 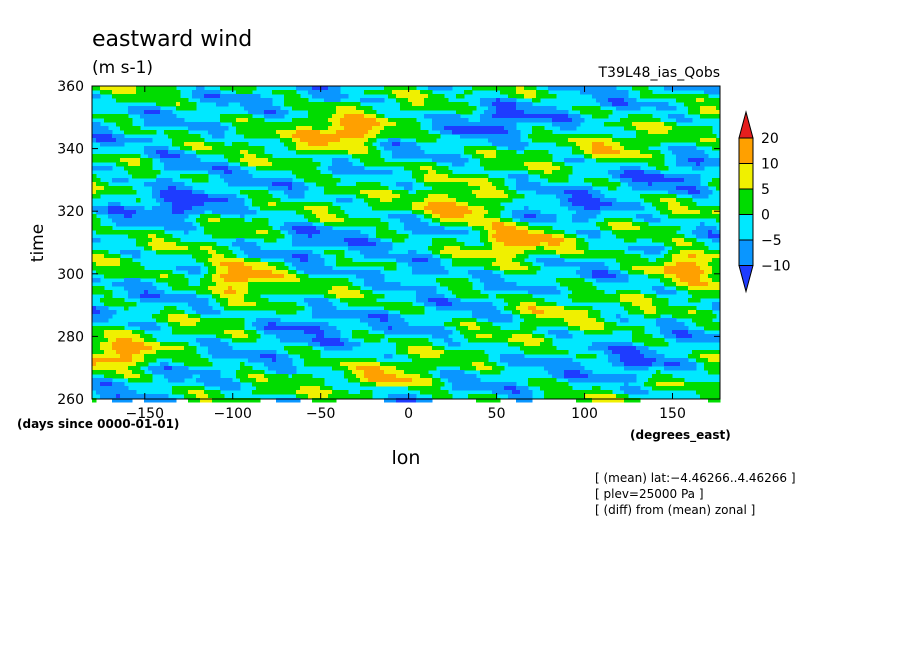 I want to click on run-label: T39L48_ias_Qobs, so click(x=658, y=73).